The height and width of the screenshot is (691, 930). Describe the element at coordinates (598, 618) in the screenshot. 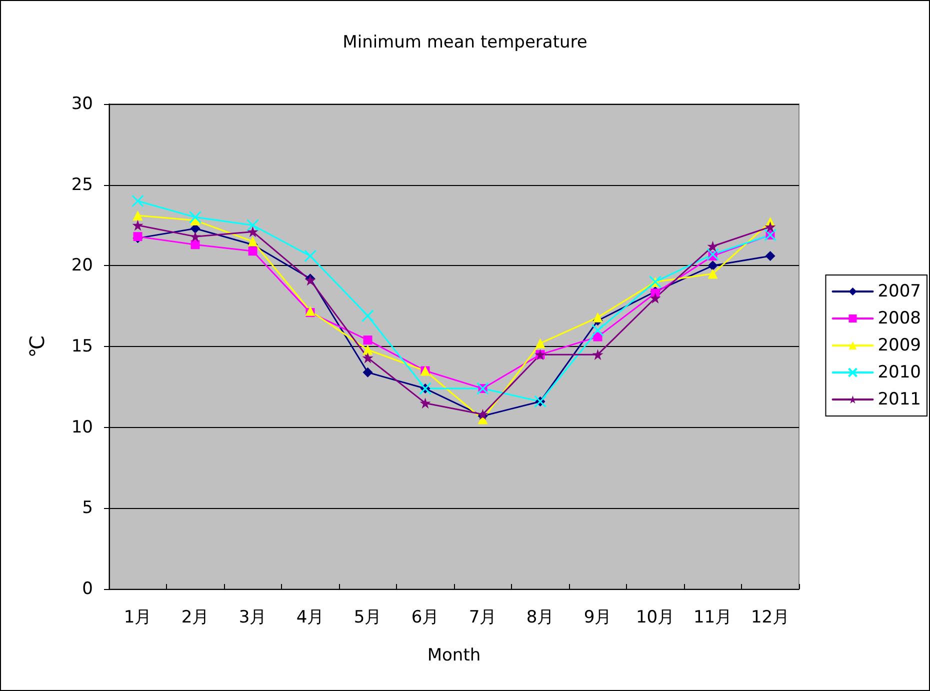

I see `x-tick-label: 9月` at that location.